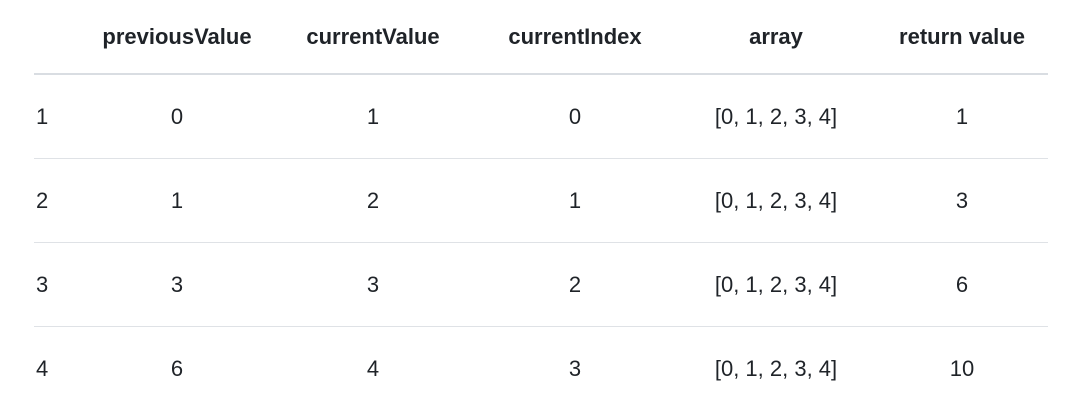 This screenshot has height=418, width=1080. Describe the element at coordinates (177, 200) in the screenshot. I see `cell-previous-value: 1` at that location.